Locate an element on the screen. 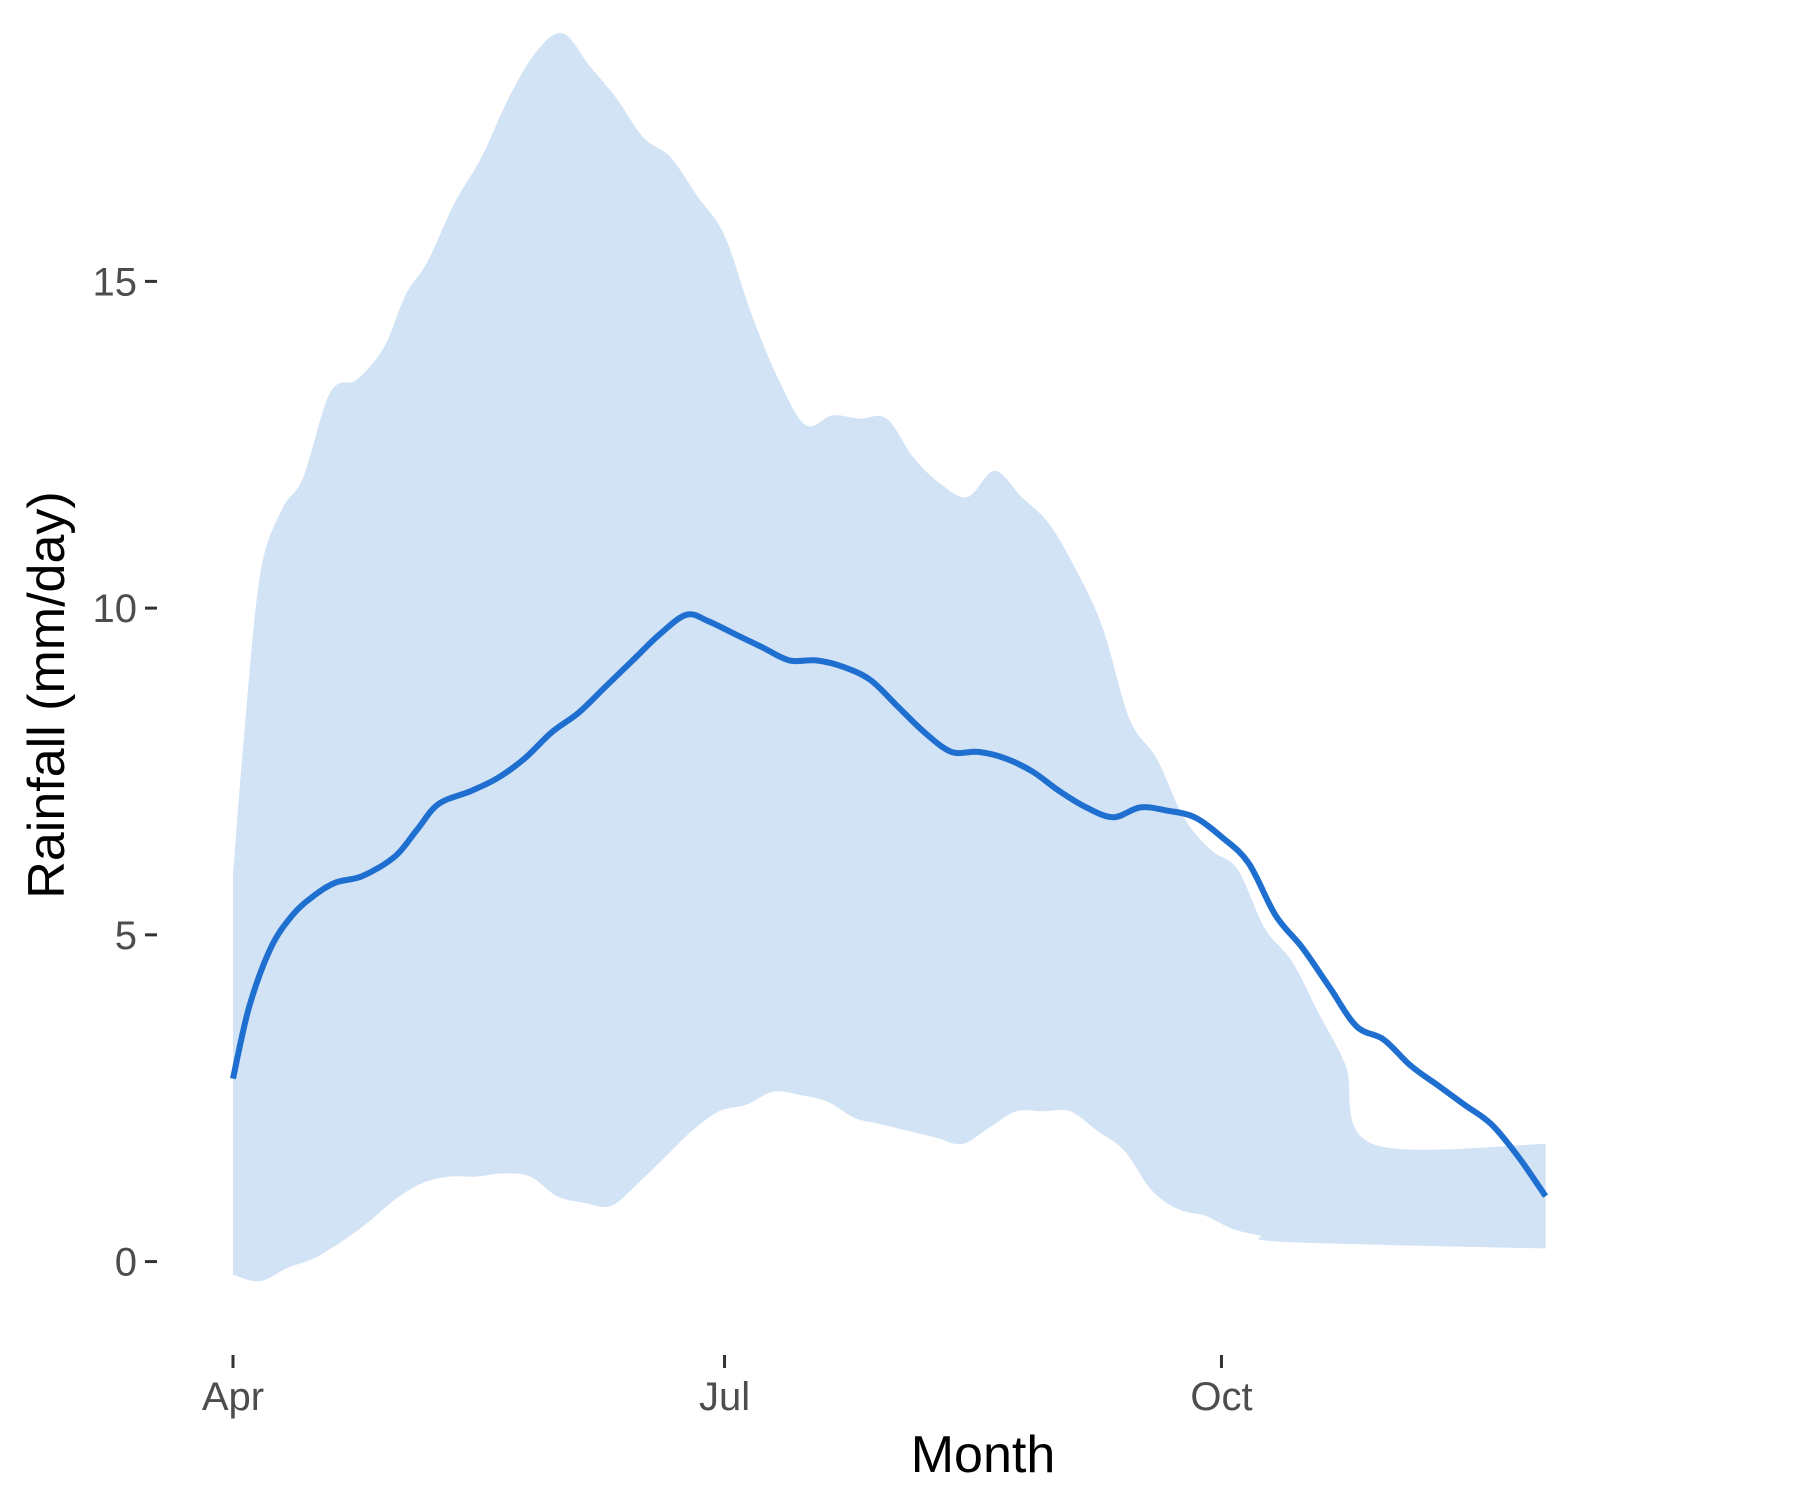 The height and width of the screenshot is (1500, 1800). x-axis: Apr Jul Oct is located at coordinates (727, 1387).